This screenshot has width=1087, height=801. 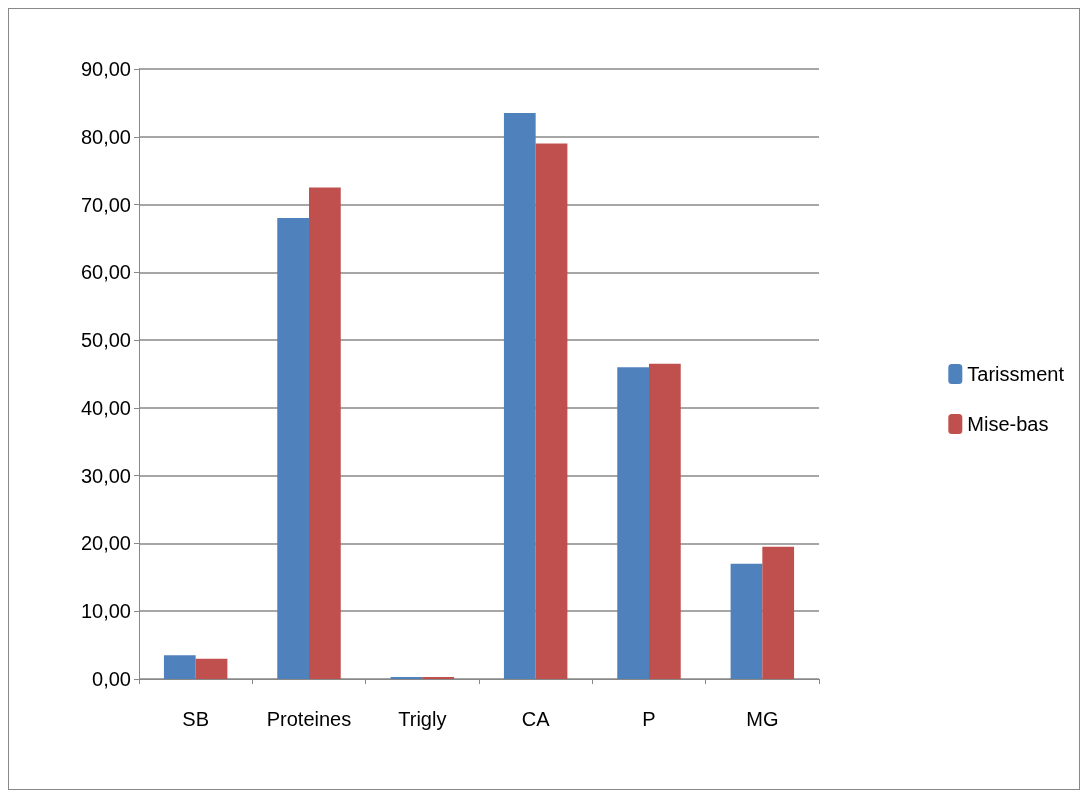 I want to click on y-tick-label: 50,00, so click(x=105, y=340).